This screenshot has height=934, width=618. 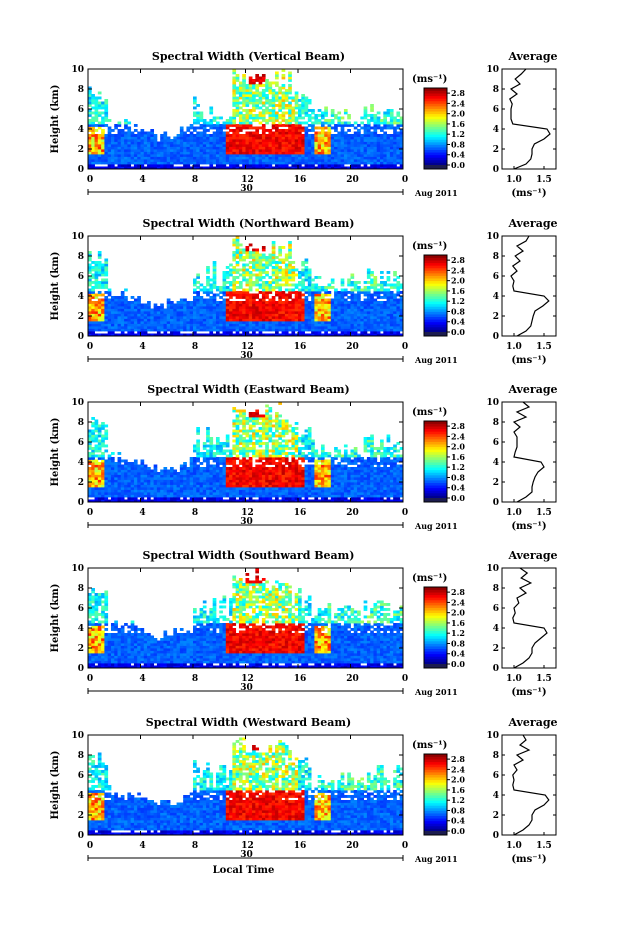 What do you see at coordinates (435, 163) in the screenshot?
I see `colorbar-segment` at bounding box center [435, 163].